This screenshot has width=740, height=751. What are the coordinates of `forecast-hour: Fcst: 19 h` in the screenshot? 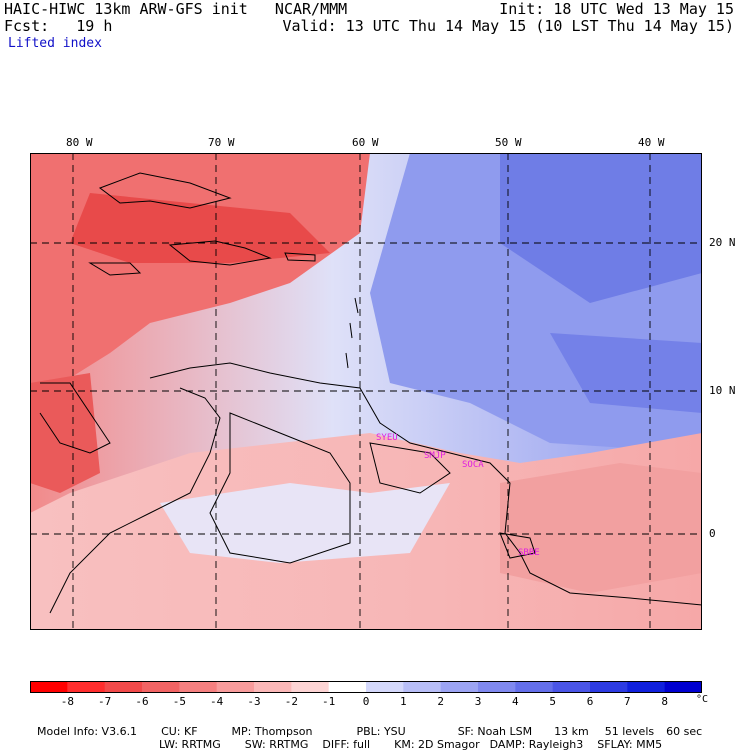 It's located at (58, 26).